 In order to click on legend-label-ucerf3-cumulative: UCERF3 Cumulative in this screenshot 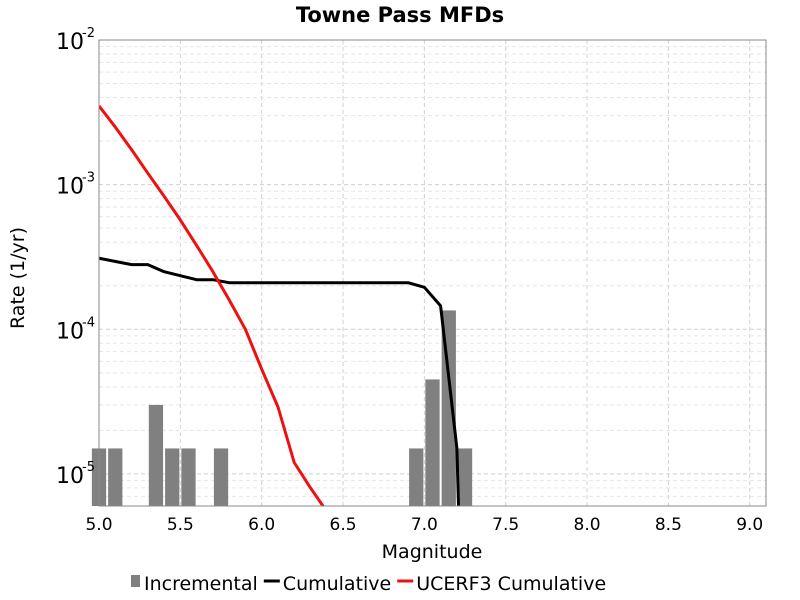, I will do `click(511, 584)`.